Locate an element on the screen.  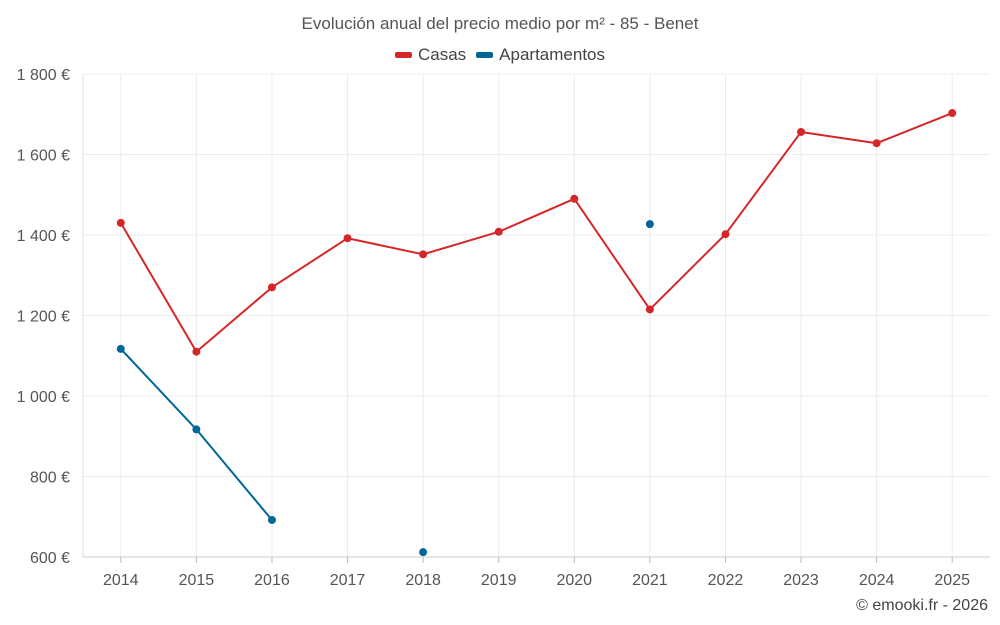
y-tick-label: 1 200 € is located at coordinates (43, 317).